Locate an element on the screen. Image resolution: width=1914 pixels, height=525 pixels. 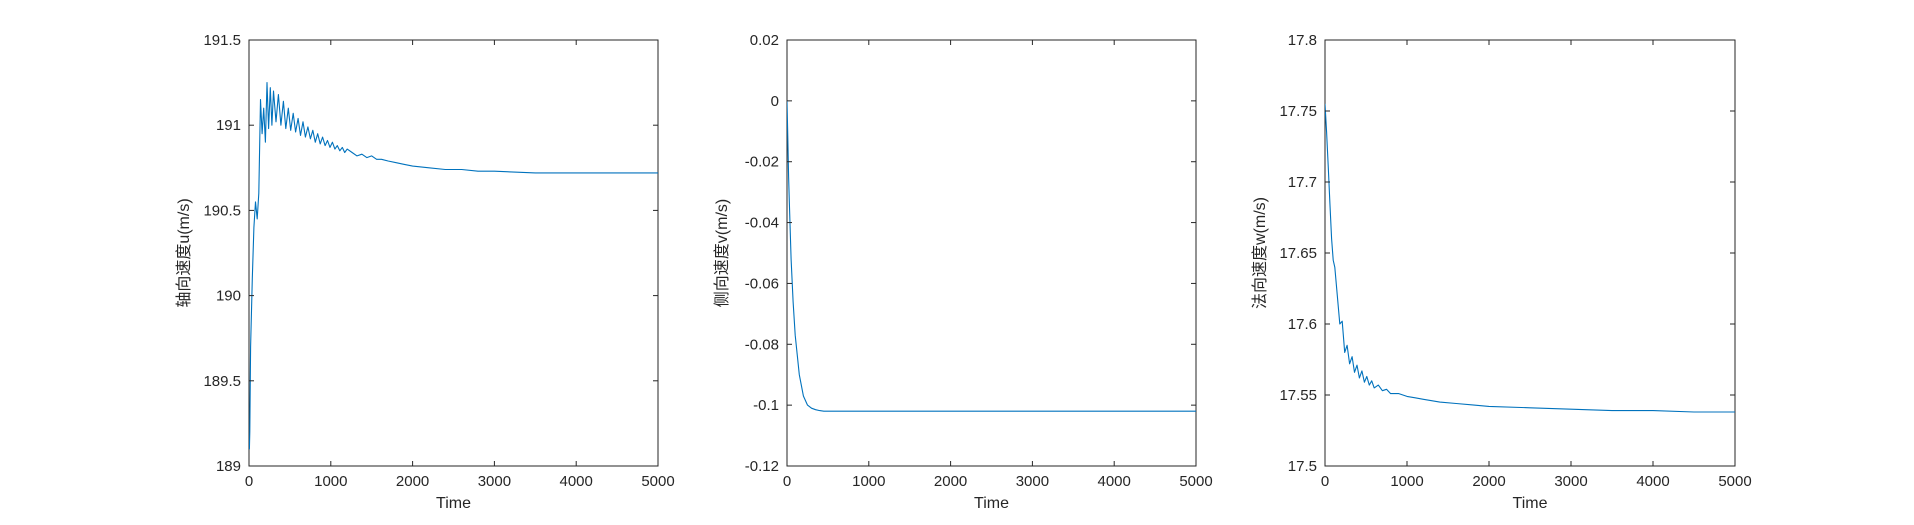
y-tick-label: 17.65 is located at coordinates (1298, 253).